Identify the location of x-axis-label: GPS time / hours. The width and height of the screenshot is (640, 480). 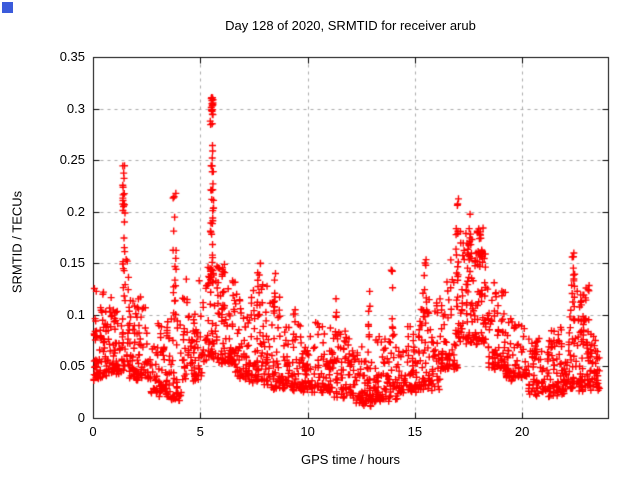
(350, 459).